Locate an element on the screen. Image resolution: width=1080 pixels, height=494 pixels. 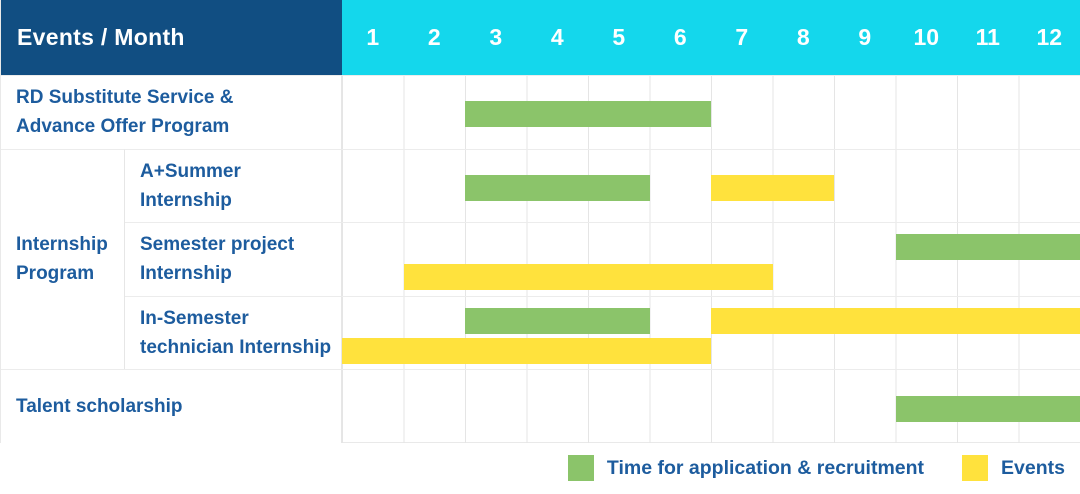
row-label-a-plus-summer-internship: A+Summer Internship is located at coordinates (233, 185).